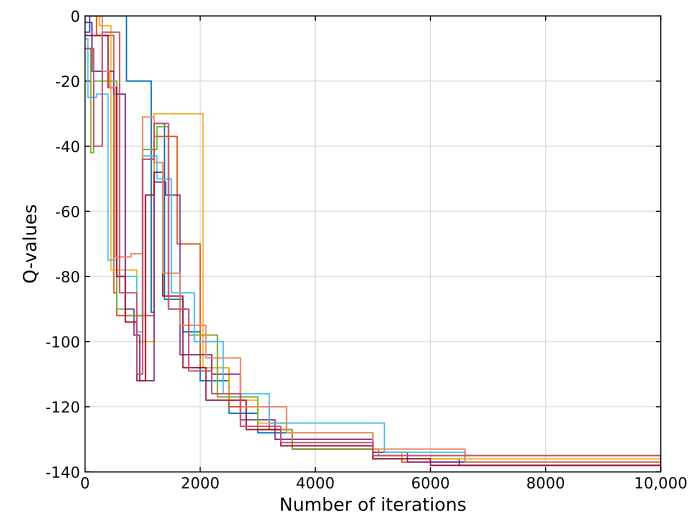 The image size is (697, 532). What do you see at coordinates (68, 212) in the screenshot?
I see `y-tick-label: -60` at bounding box center [68, 212].